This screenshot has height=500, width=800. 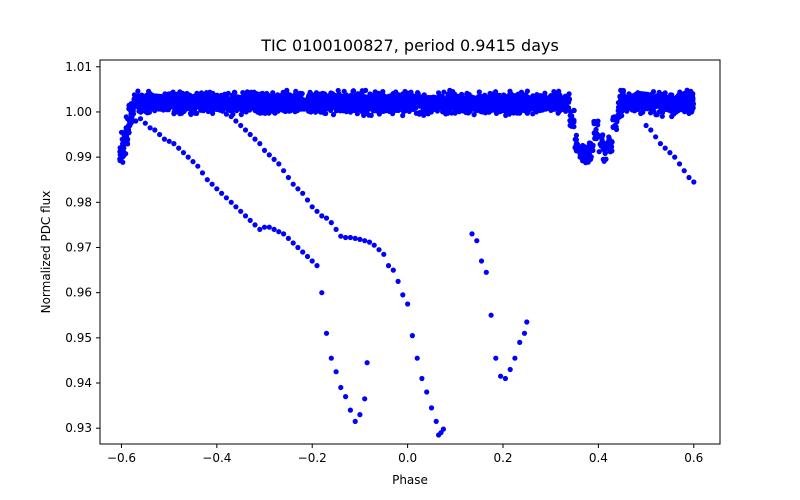 I want to click on y-tick-label: 0.96, so click(x=78, y=293).